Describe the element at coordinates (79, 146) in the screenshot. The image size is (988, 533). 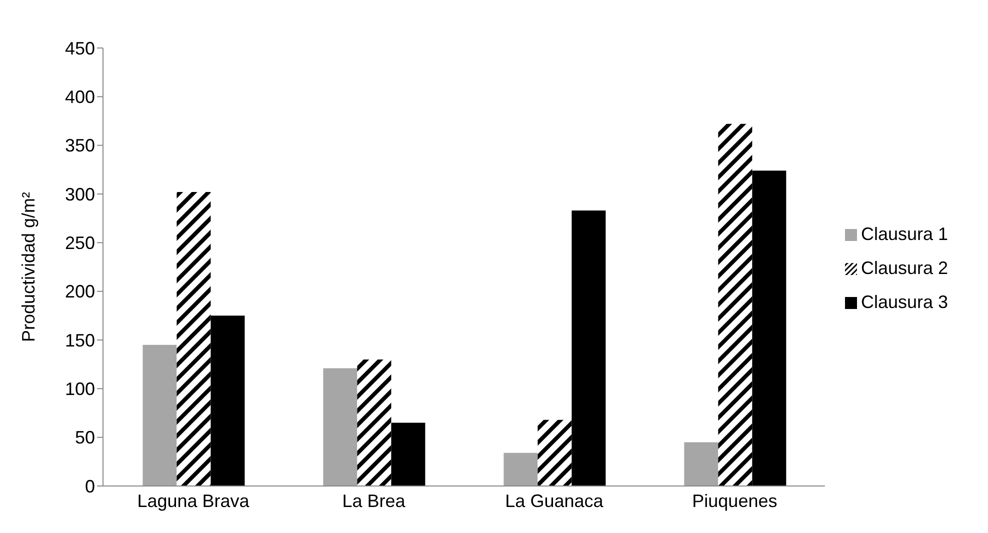
I see `y-tick-label: 350` at that location.